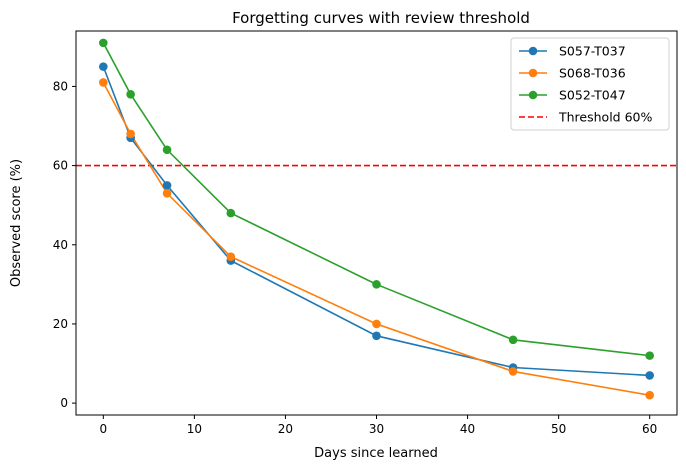 The height and width of the screenshot is (470, 686). Describe the element at coordinates (533, 51) in the screenshot. I see `legend-marker-S057-T037` at that location.